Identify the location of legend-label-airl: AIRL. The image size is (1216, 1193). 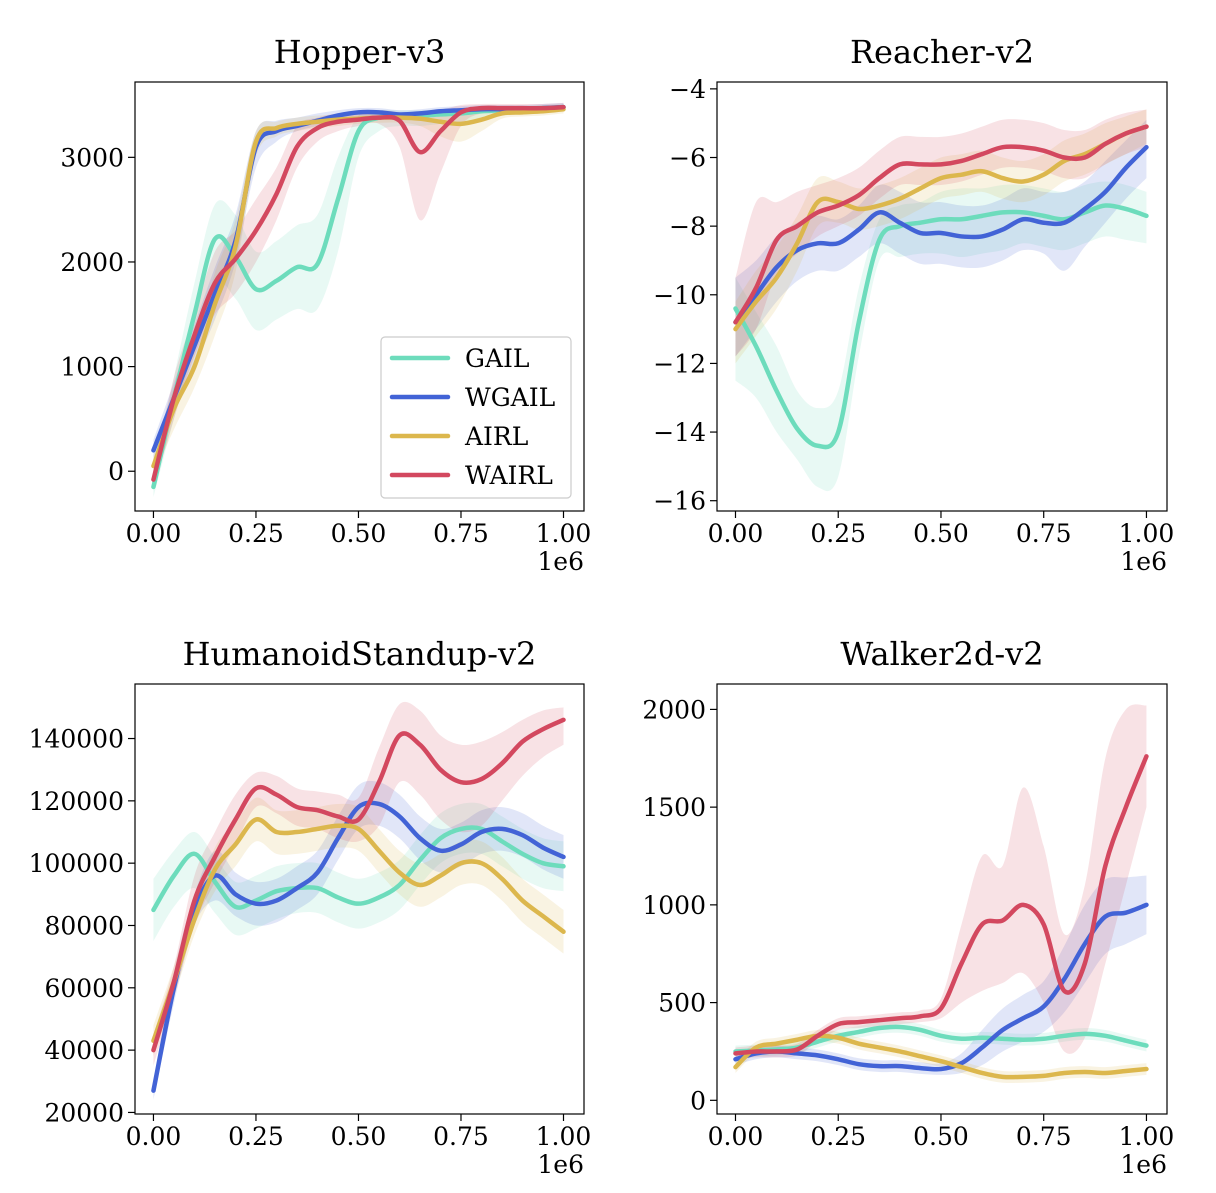
(496, 436).